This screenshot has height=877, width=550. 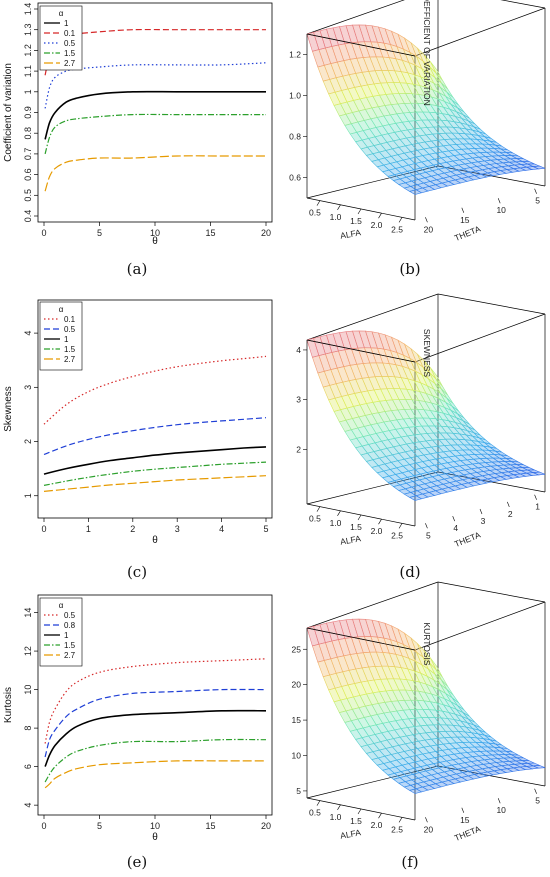 I want to click on caption-d: (d), so click(x=409, y=572).